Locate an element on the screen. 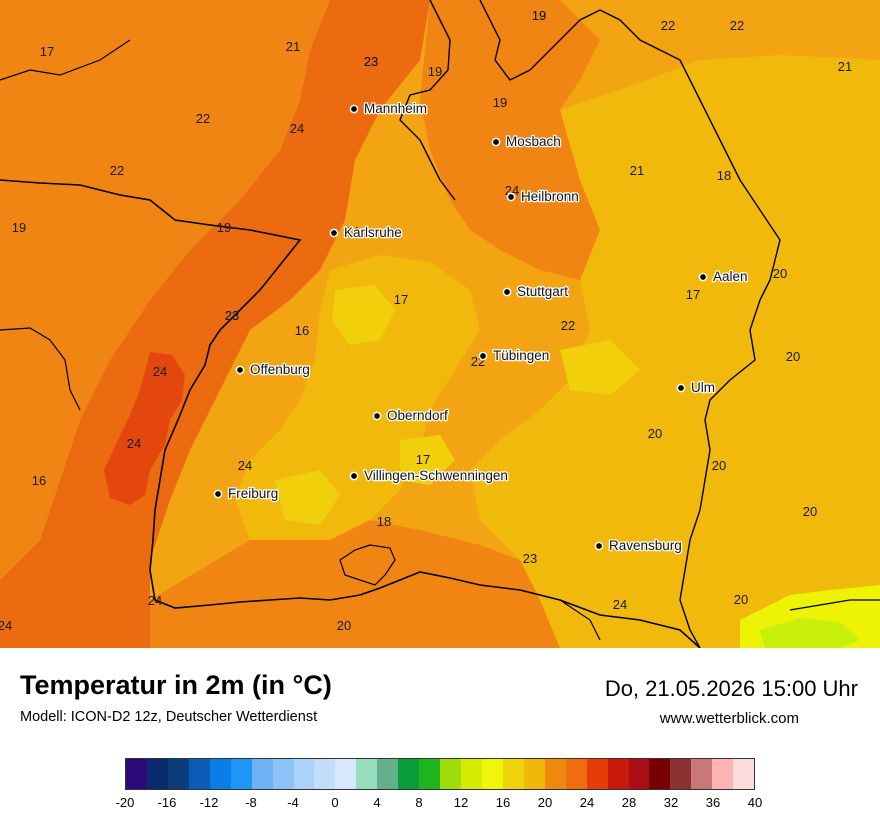 The width and height of the screenshot is (880, 830). city-marker: Heilbronn is located at coordinates (543, 196).